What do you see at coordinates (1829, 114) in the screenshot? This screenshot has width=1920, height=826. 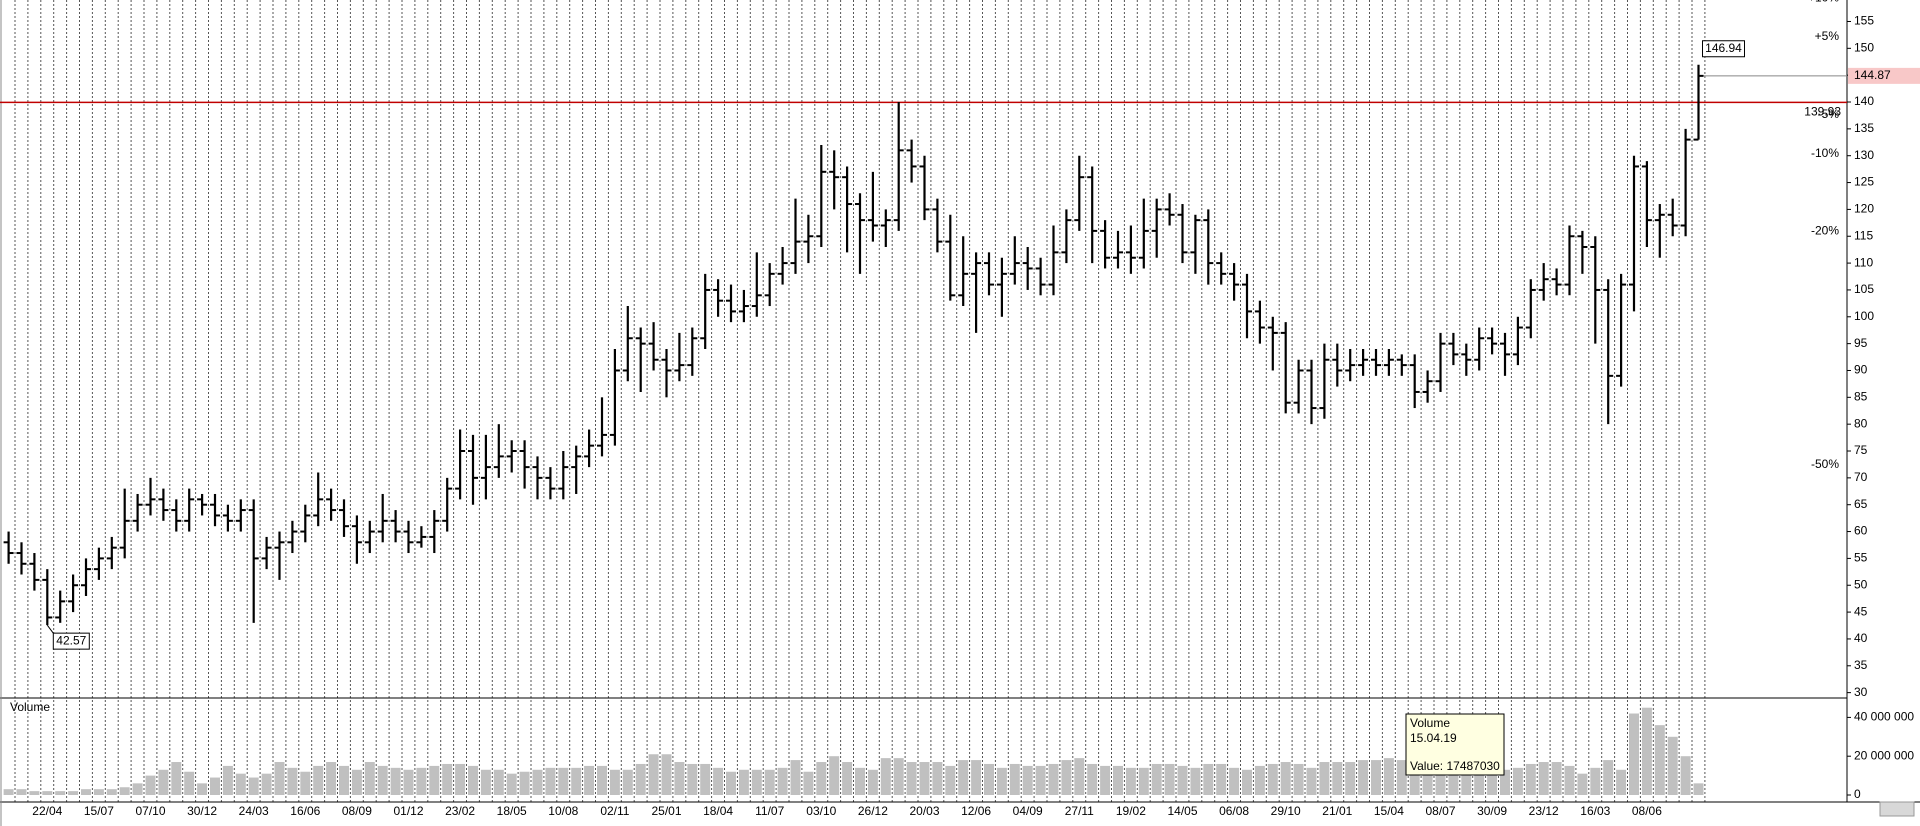 I see `percent-level-label: -5%` at bounding box center [1829, 114].